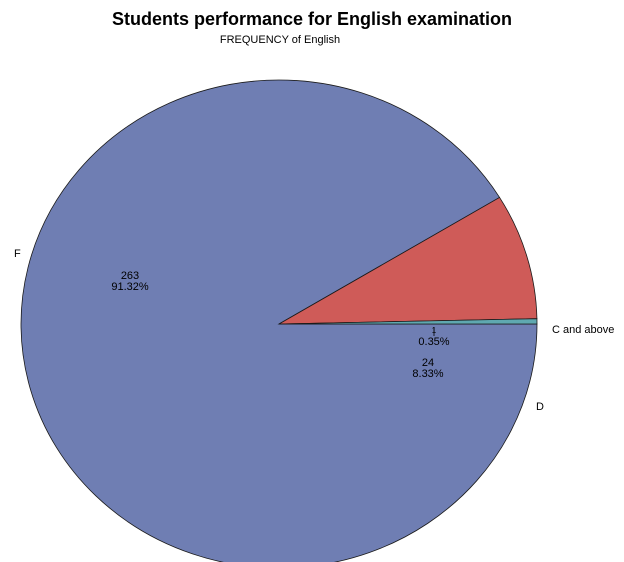  What do you see at coordinates (583, 330) in the screenshot?
I see `slice-label-c-and-above: C and above` at bounding box center [583, 330].